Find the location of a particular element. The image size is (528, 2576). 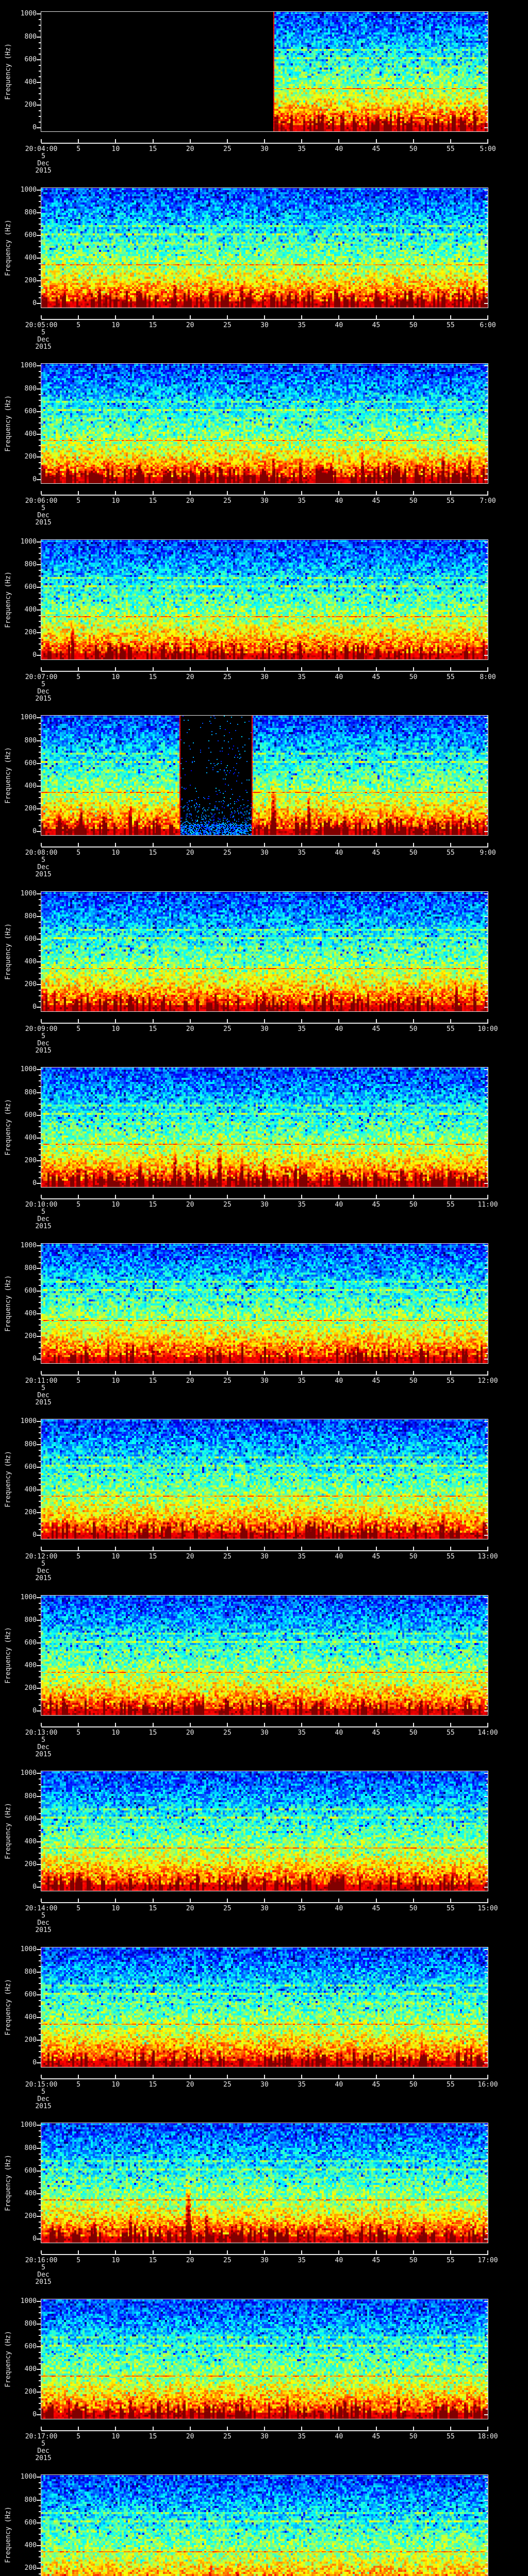

end-time-label: 8:00 is located at coordinates (488, 677).